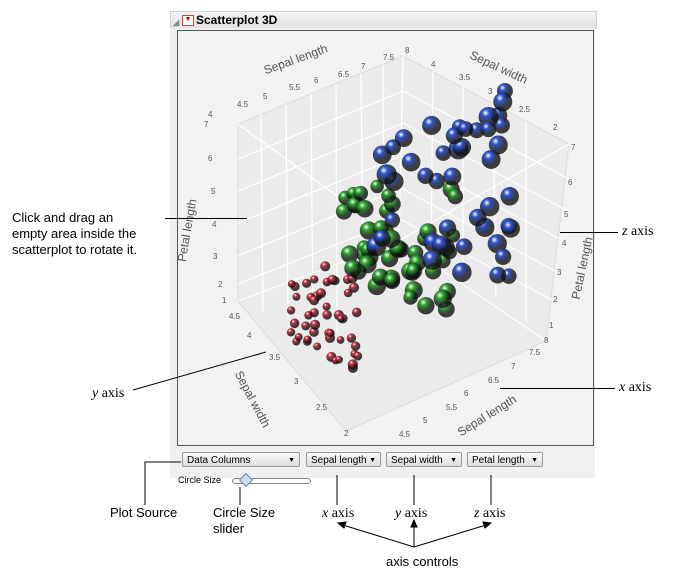 Image resolution: width=678 pixels, height=572 pixels. Describe the element at coordinates (200, 480) in the screenshot. I see `circle-size-label: Circle Size` at that location.